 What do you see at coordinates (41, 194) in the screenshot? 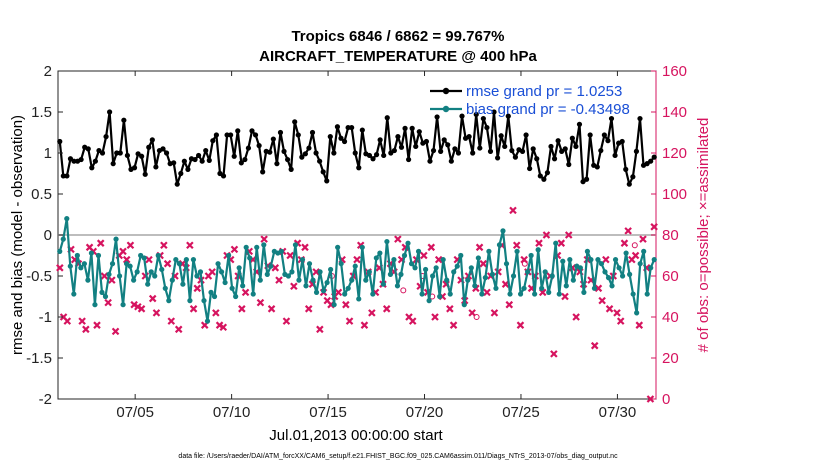
I see `y-tick-label: 0.5` at bounding box center [41, 194].